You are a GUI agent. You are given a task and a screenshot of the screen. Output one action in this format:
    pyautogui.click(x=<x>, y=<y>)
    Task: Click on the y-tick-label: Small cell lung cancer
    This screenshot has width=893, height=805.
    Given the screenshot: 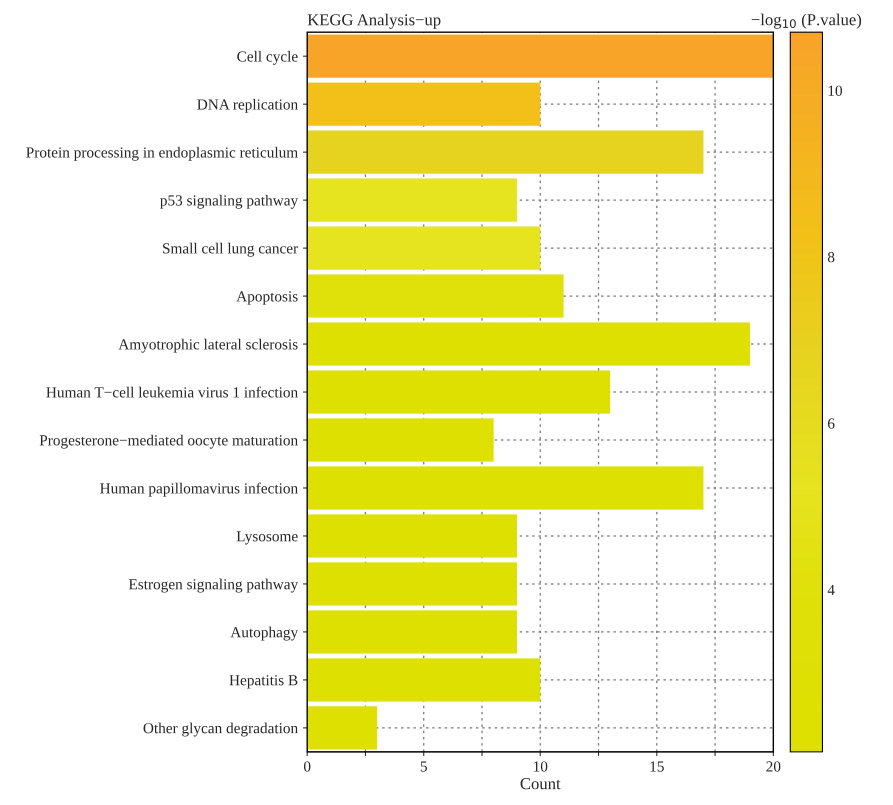 What is the action you would take?
    pyautogui.click(x=230, y=249)
    